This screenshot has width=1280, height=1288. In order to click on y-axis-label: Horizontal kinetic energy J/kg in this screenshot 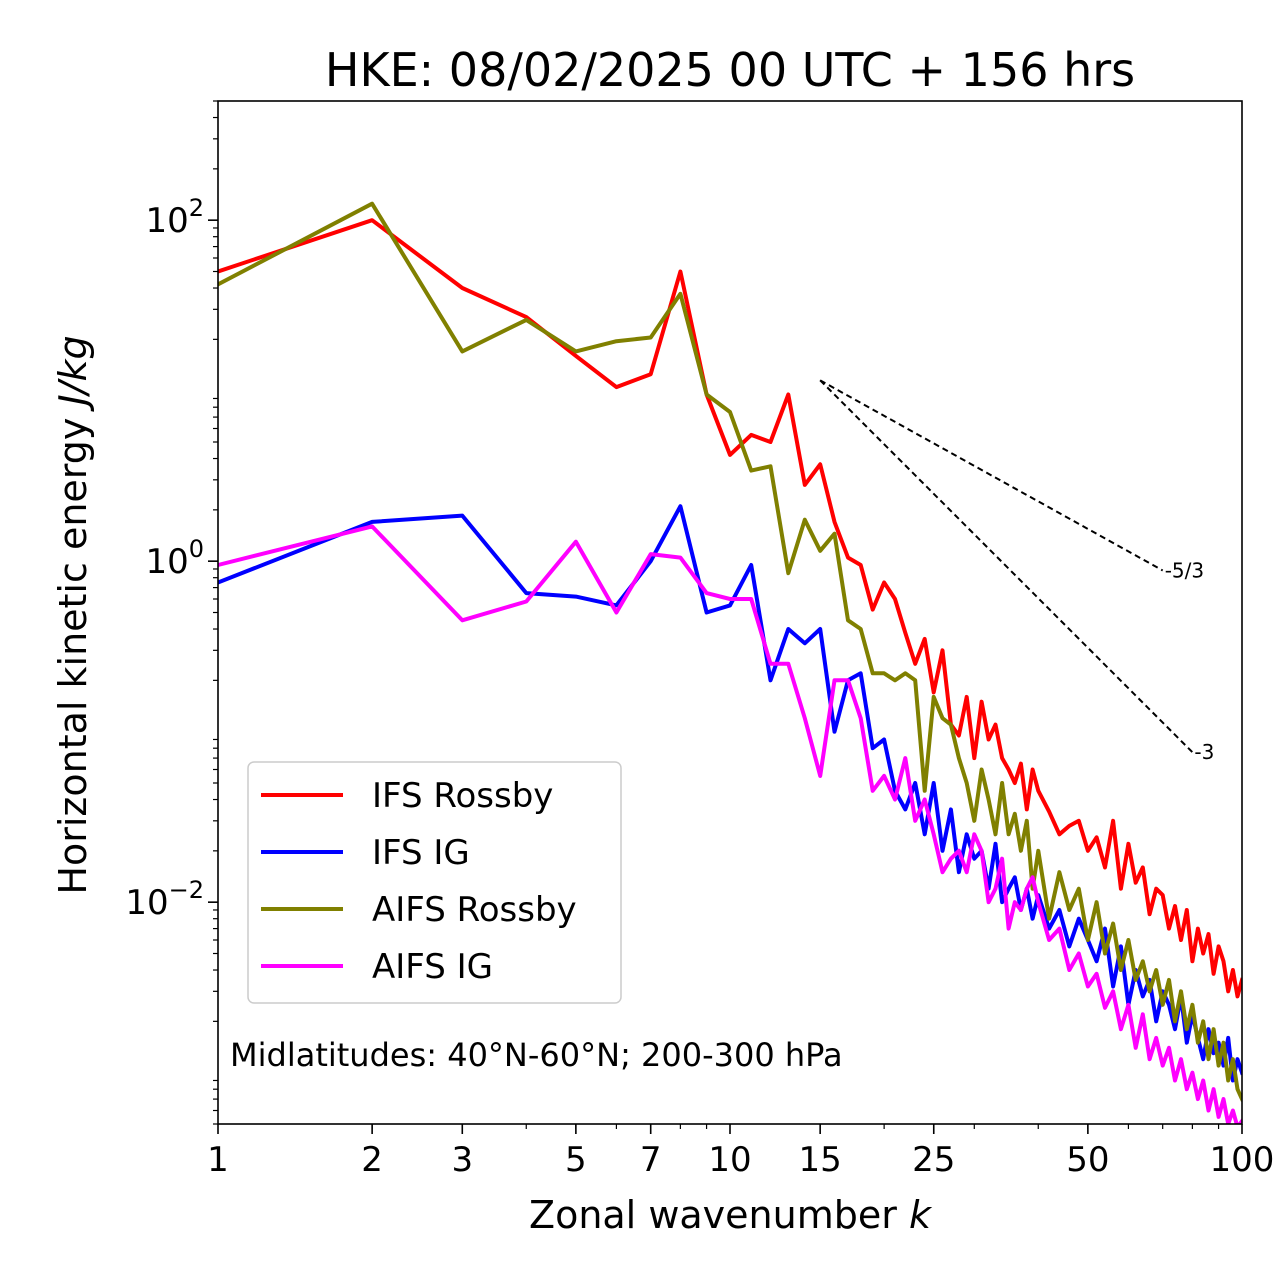, I will do `click(73, 614)`.